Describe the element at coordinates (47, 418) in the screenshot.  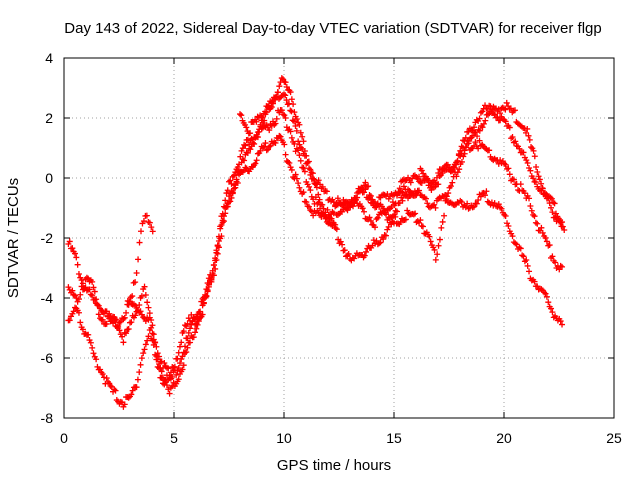
I see `y-tick-label: -8` at that location.